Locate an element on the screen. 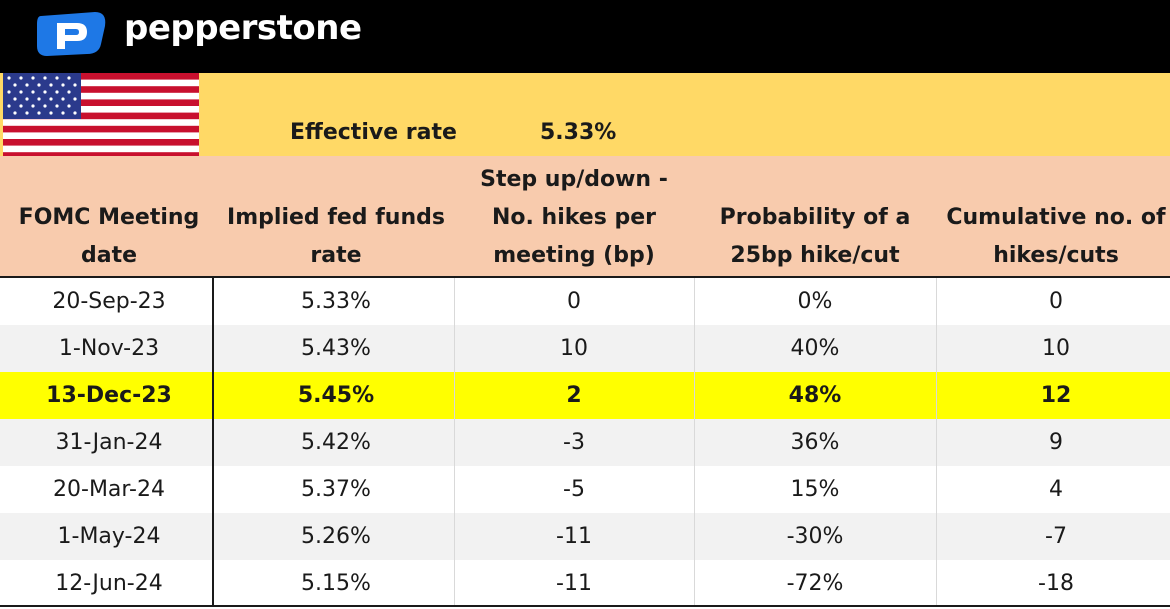 The width and height of the screenshot is (1170, 609). effective-rate-label: Effective rate is located at coordinates (373, 132).